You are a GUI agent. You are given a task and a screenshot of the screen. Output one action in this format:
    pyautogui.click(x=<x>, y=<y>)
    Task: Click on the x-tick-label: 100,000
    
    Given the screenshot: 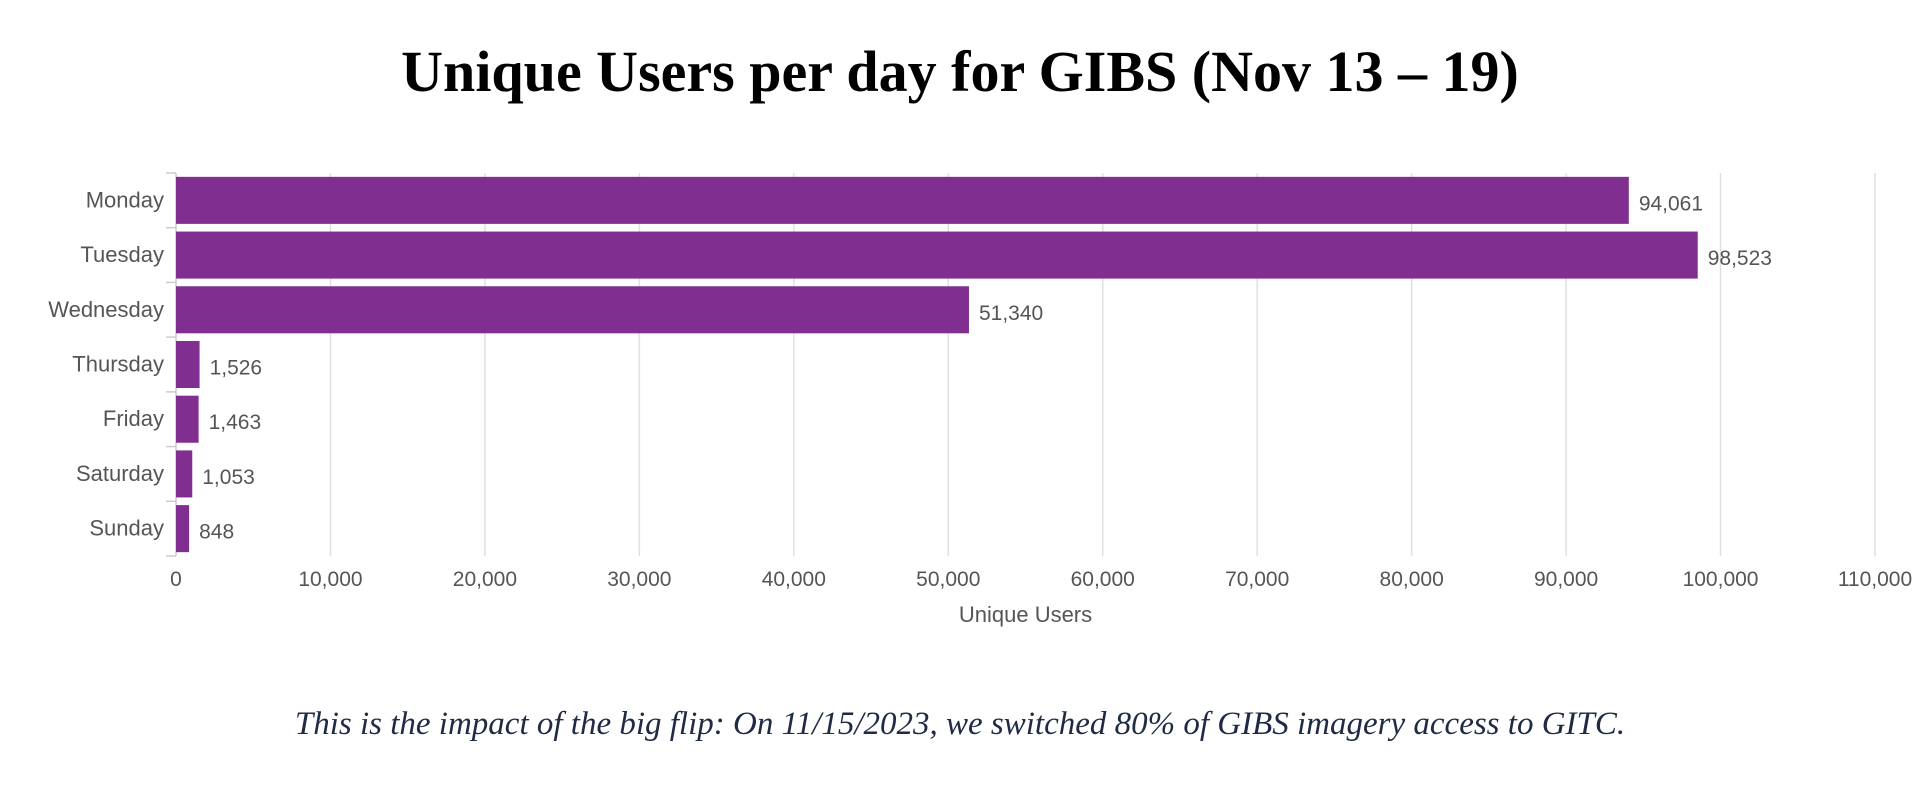 What is the action you would take?
    pyautogui.click(x=1721, y=579)
    